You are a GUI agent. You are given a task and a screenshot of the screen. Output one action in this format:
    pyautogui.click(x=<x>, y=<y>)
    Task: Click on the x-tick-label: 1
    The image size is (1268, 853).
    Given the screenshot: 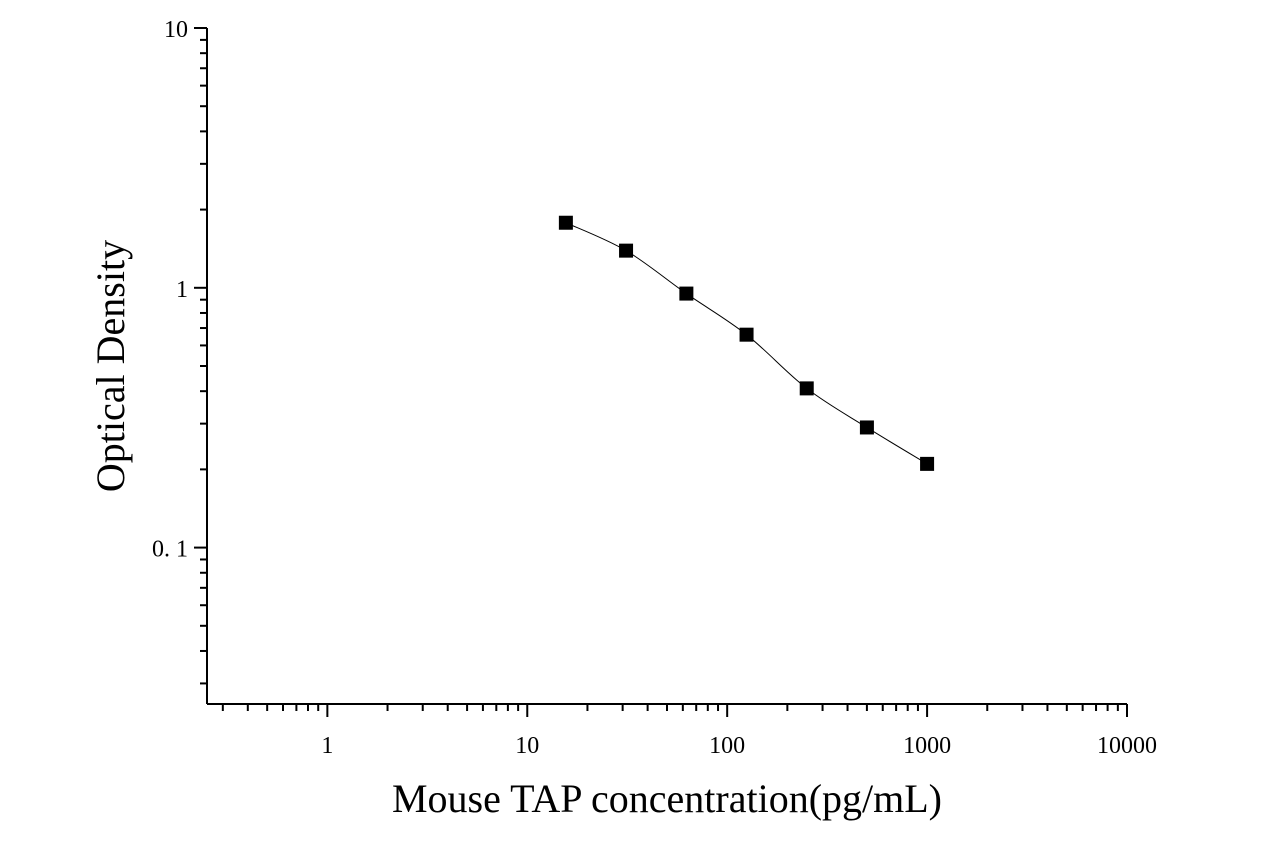 What is the action you would take?
    pyautogui.click(x=327, y=746)
    